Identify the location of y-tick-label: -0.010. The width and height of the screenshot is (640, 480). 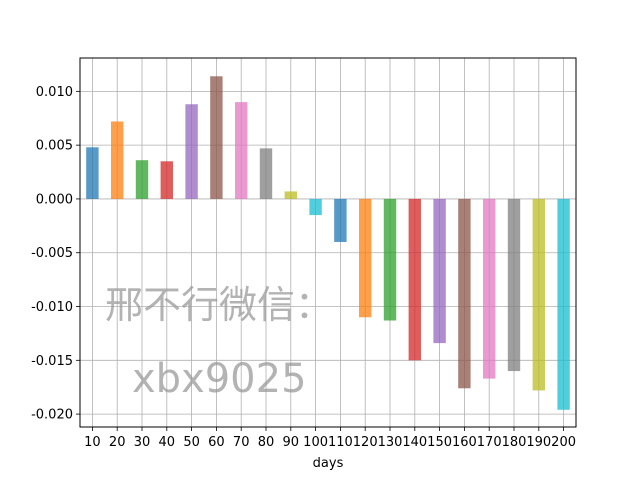
(52, 307).